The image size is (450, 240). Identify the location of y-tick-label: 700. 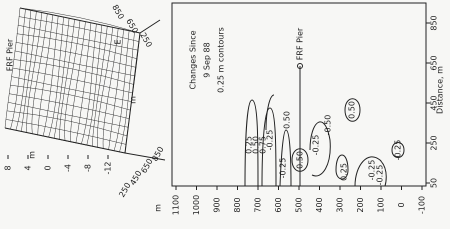
(258, 204).